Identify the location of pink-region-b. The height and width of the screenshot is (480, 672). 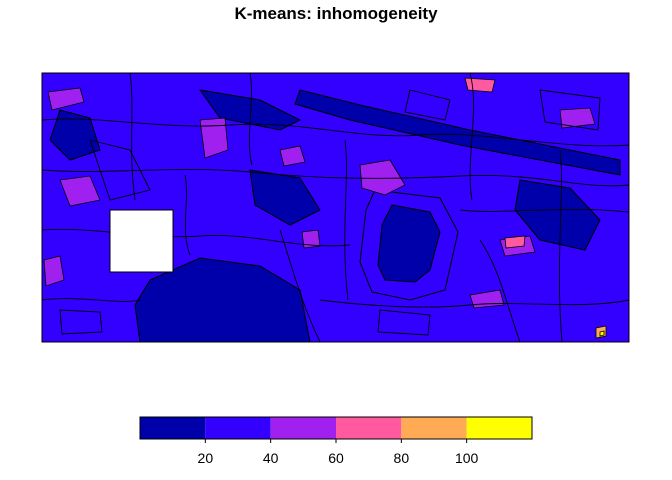
(515, 242).